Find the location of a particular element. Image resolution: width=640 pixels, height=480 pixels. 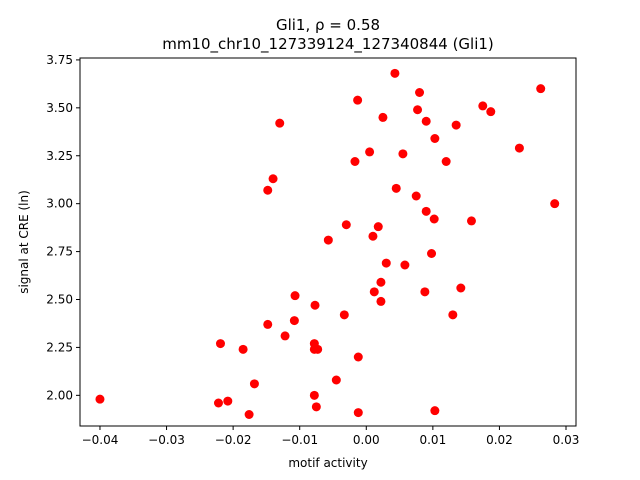

y-tick-label: 2.50 is located at coordinates (59, 300).